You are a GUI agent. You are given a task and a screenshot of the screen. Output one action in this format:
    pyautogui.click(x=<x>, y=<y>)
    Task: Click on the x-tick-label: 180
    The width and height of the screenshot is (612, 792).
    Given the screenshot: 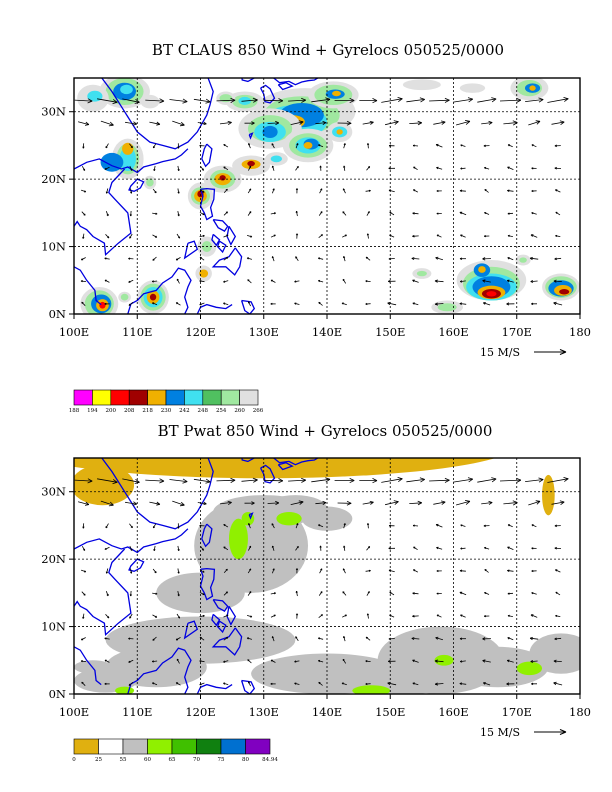 What is the action you would take?
    pyautogui.click(x=580, y=712)
    